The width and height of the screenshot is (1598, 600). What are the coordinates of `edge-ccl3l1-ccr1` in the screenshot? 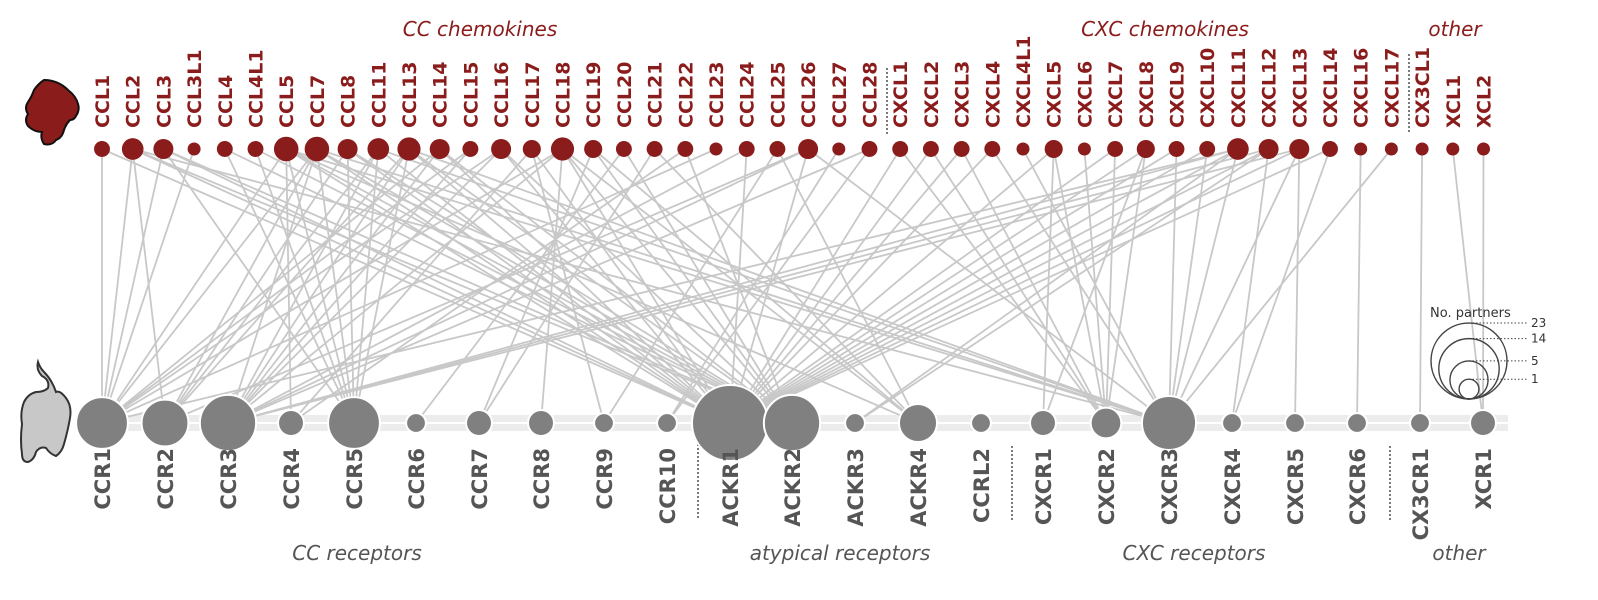 It's located at (148, 286).